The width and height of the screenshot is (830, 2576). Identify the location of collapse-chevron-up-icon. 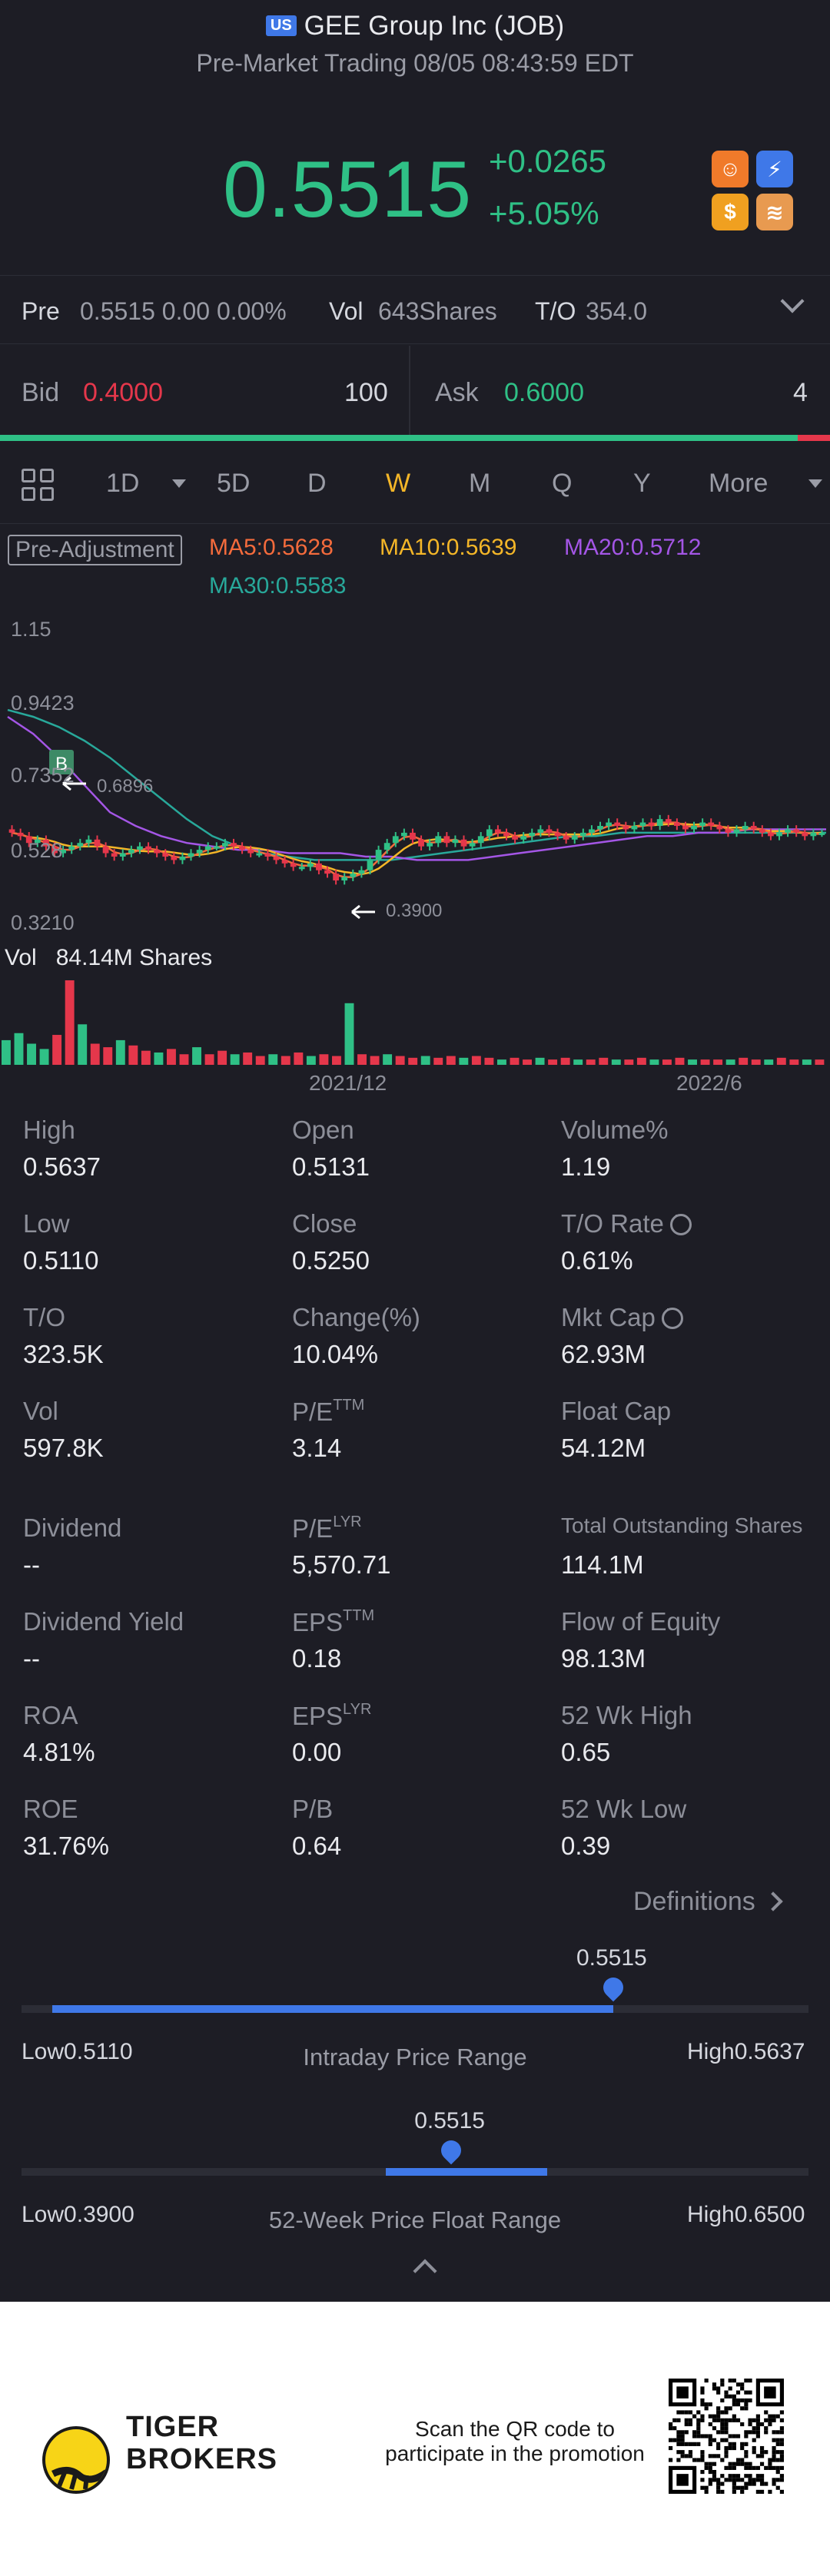
(425, 2271).